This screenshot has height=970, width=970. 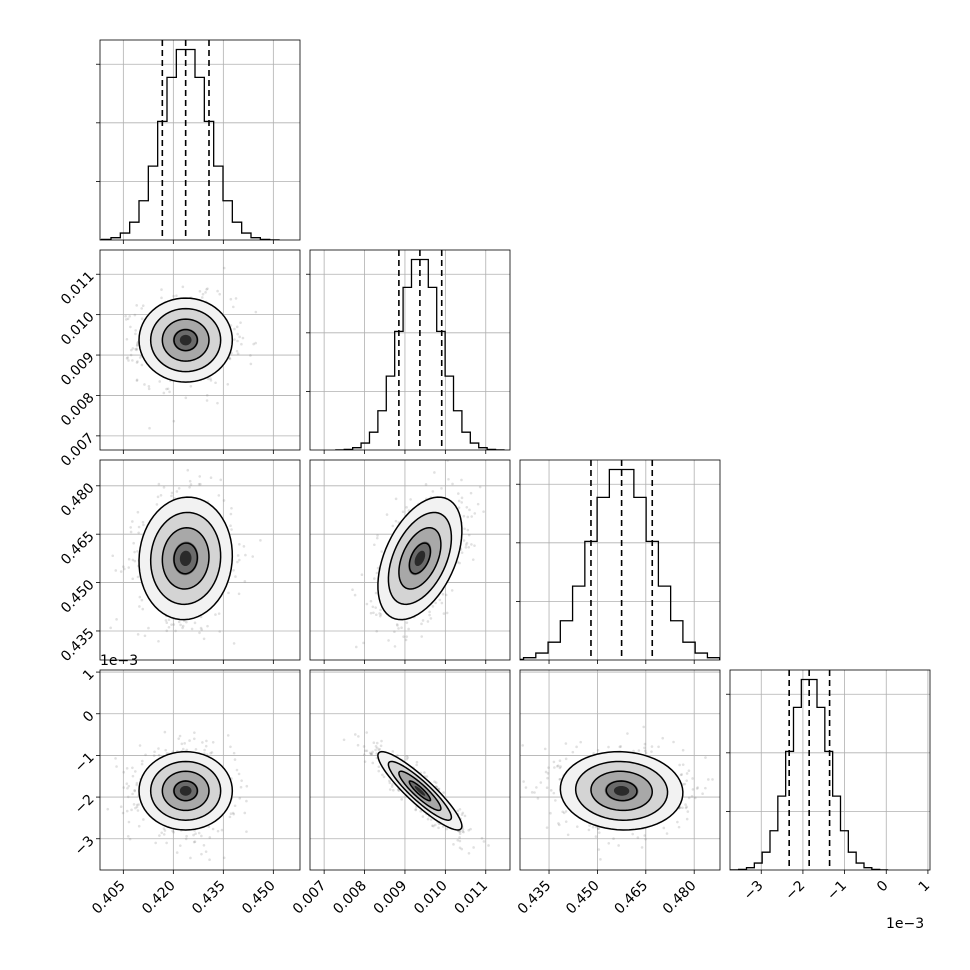 What do you see at coordinates (830, 770) in the screenshot?
I see `panel-frame` at bounding box center [830, 770].